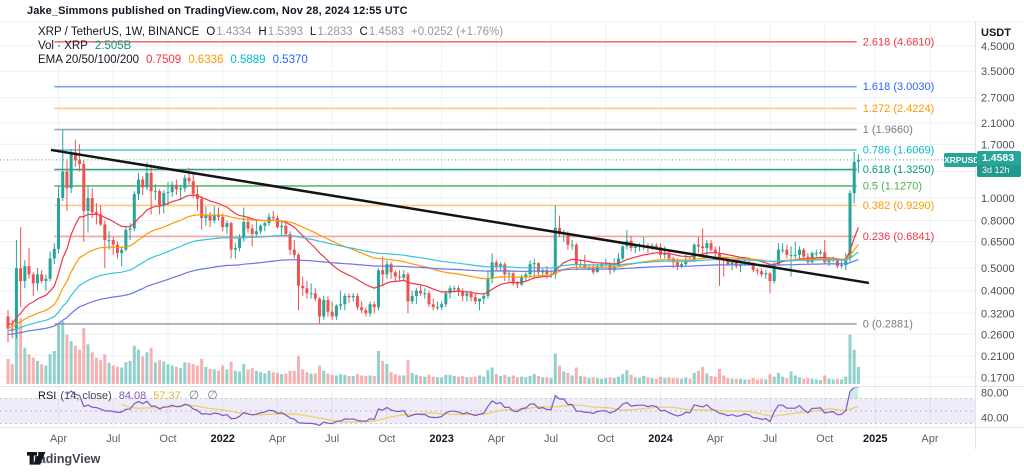  I want to click on current-price-value: 1.4583, so click(998, 158).